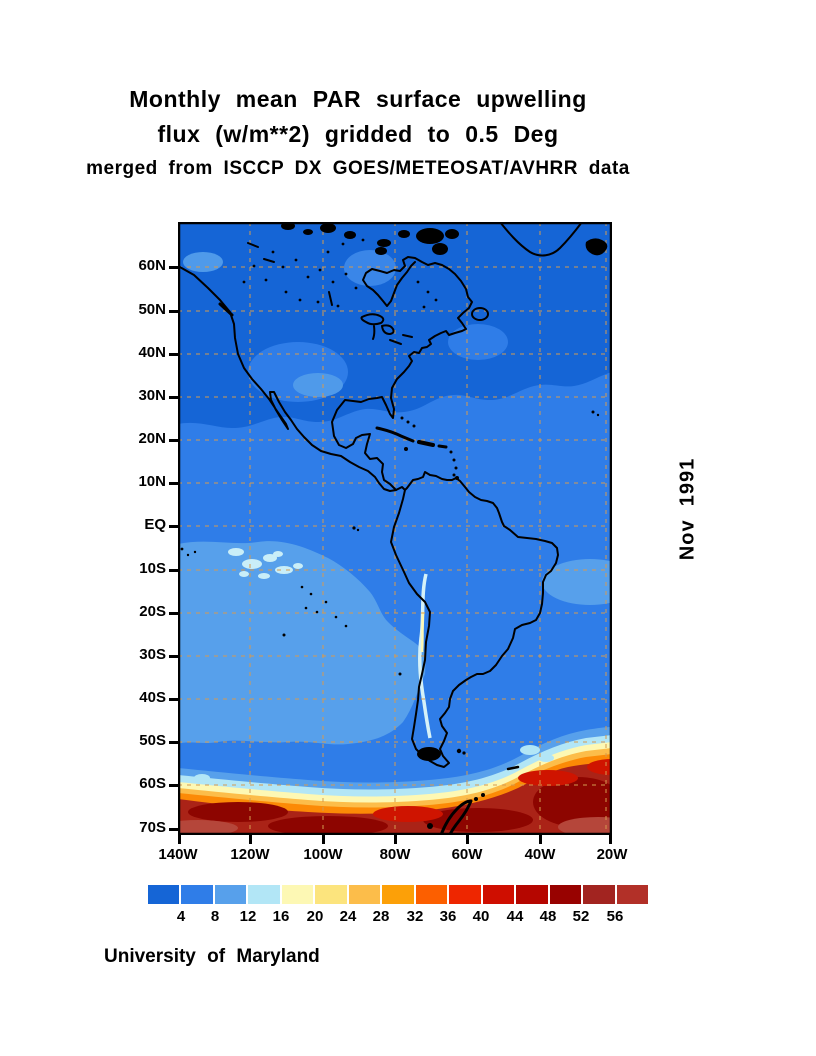  I want to click on lon-tick-label: 60W, so click(467, 854).